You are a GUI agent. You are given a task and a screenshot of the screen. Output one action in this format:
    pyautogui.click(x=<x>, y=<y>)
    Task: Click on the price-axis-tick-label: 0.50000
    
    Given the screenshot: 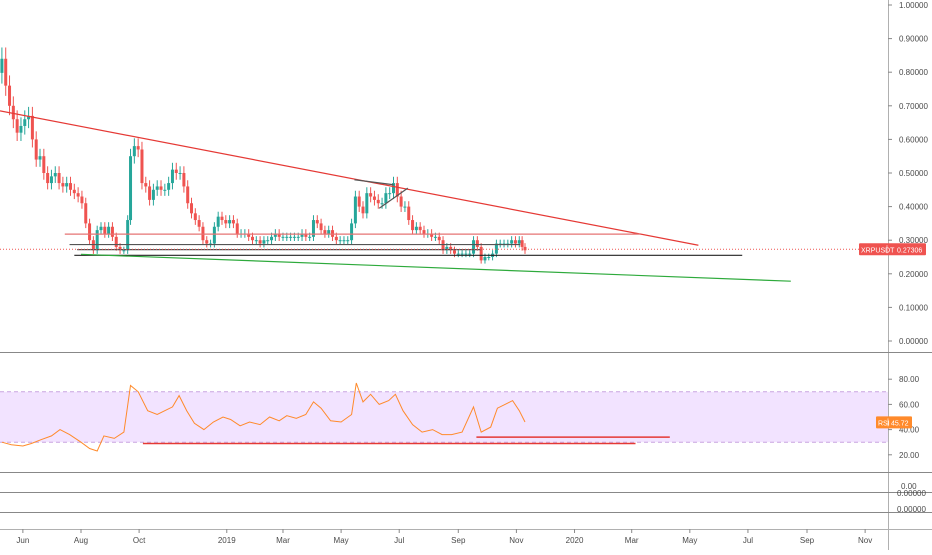 What is the action you would take?
    pyautogui.click(x=913, y=173)
    